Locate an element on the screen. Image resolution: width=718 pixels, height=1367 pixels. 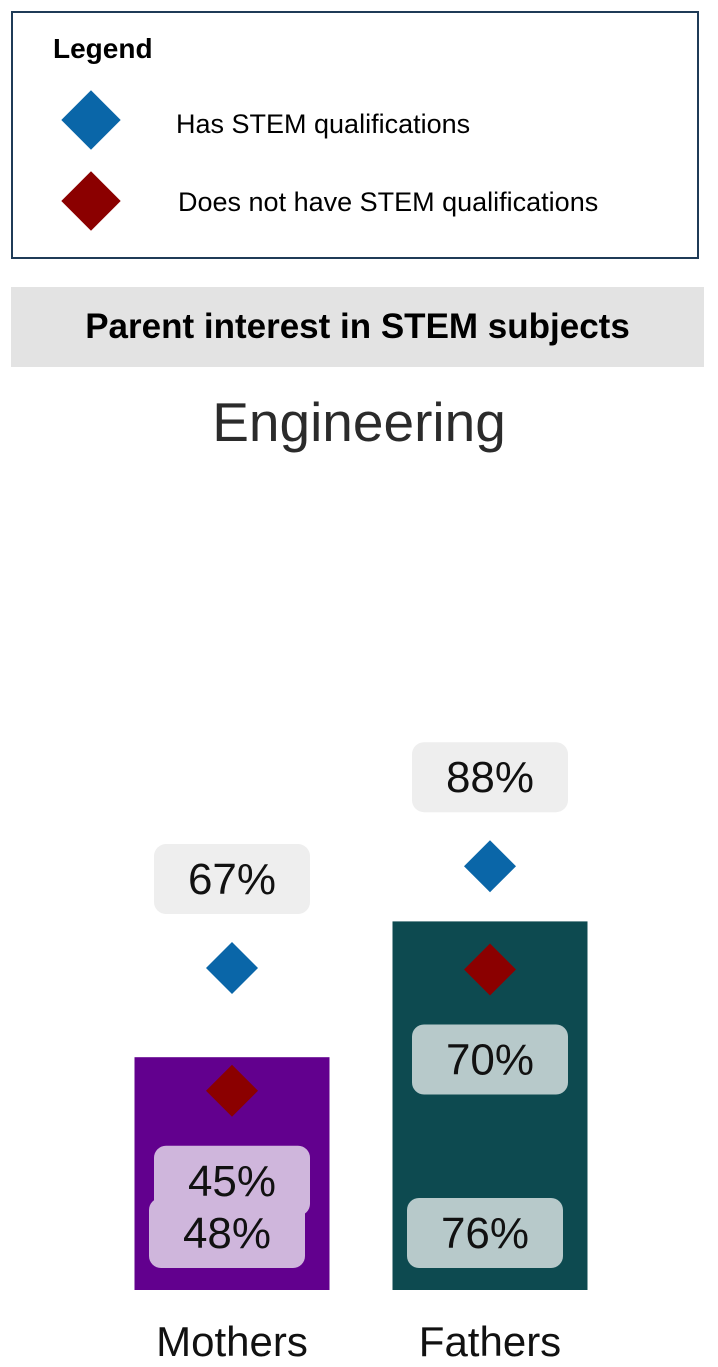
has-stem-value-label: 67% is located at coordinates (232, 879).